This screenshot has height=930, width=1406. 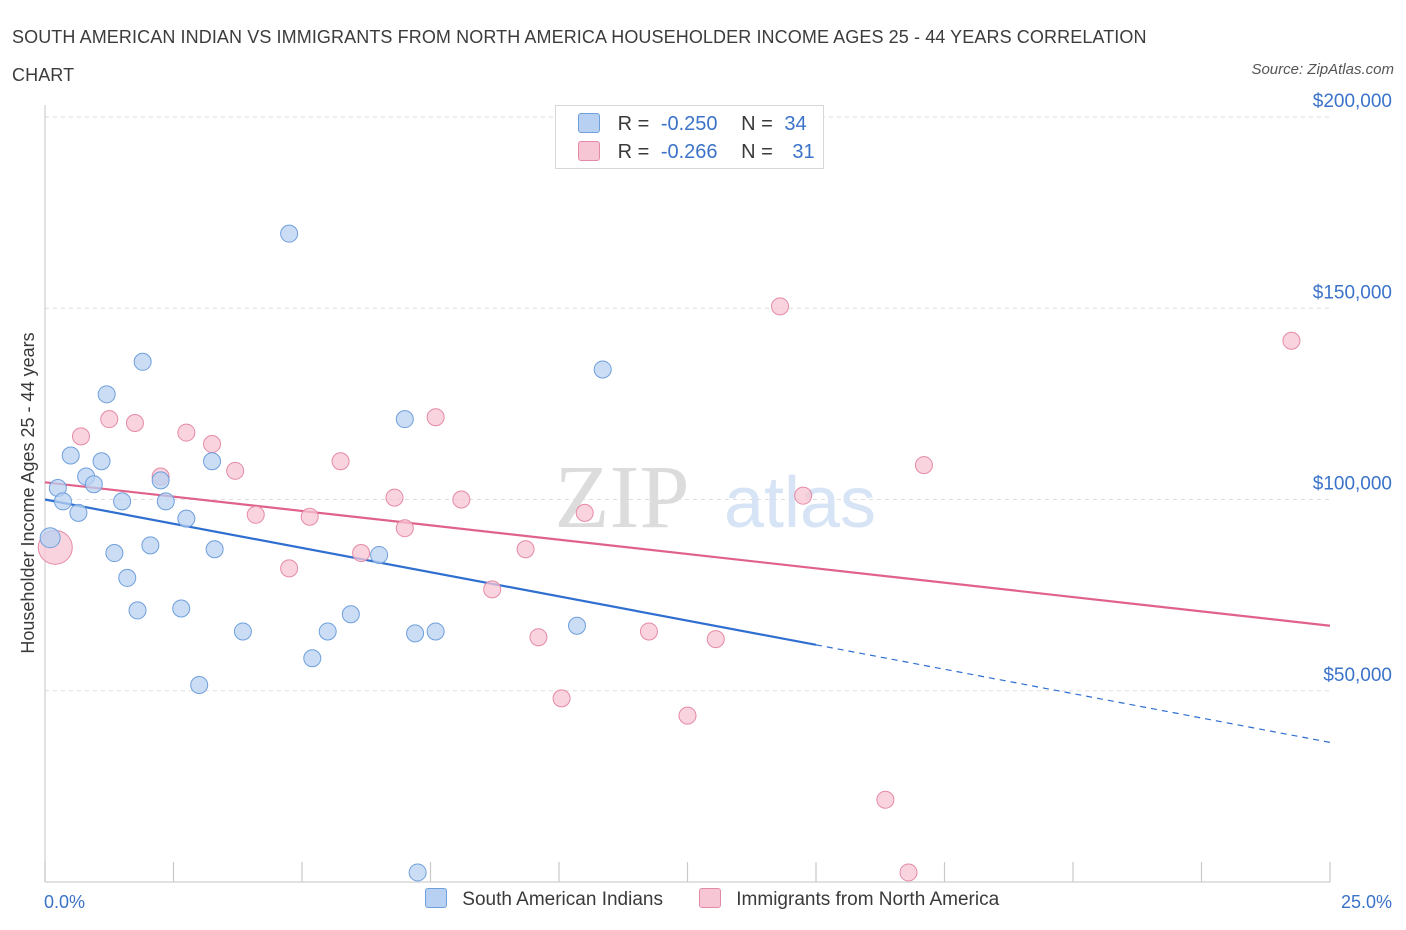 I want to click on legend-row-immigrants-north-america: R = -0.266 N = 31, so click(x=696, y=152).